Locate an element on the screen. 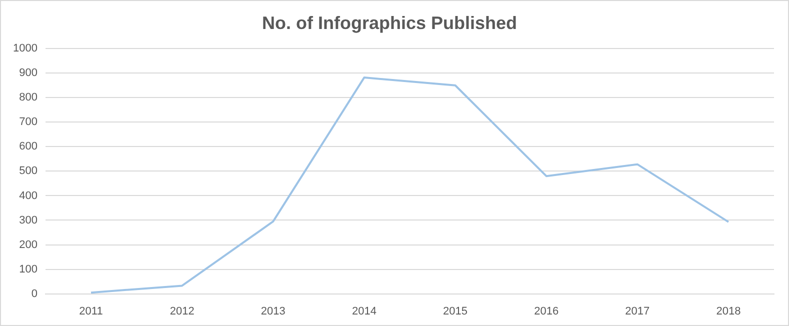 Image resolution: width=789 pixels, height=326 pixels. x-tick-label: 2015 is located at coordinates (455, 311).